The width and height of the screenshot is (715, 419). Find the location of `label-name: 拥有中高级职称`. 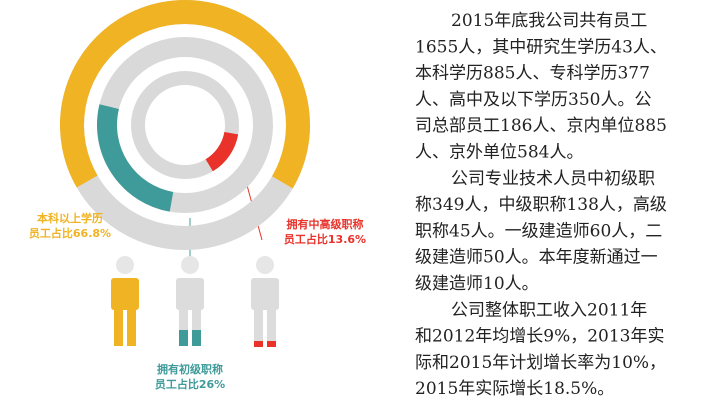

label-name: 拥有中高级职称 is located at coordinates (325, 224).